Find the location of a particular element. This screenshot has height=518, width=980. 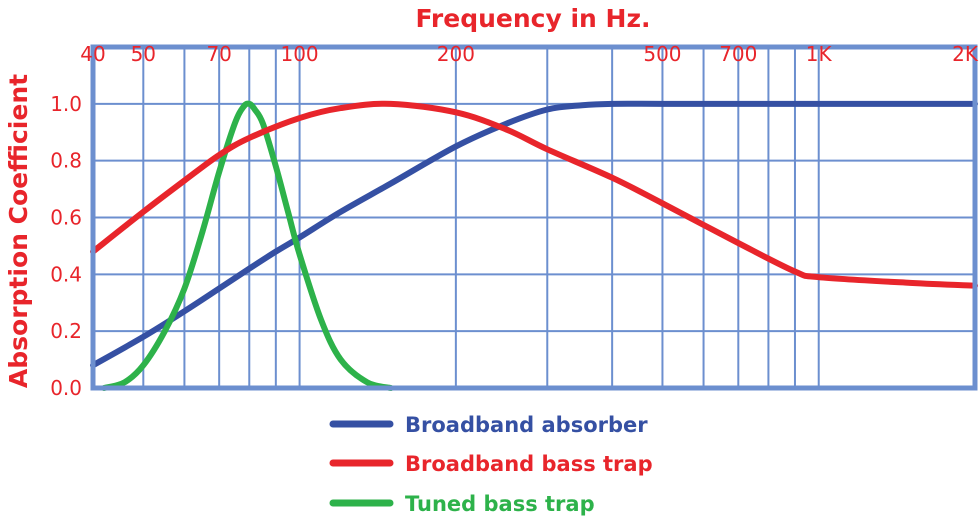

legend-label: Tuned bass trap is located at coordinates (500, 504).